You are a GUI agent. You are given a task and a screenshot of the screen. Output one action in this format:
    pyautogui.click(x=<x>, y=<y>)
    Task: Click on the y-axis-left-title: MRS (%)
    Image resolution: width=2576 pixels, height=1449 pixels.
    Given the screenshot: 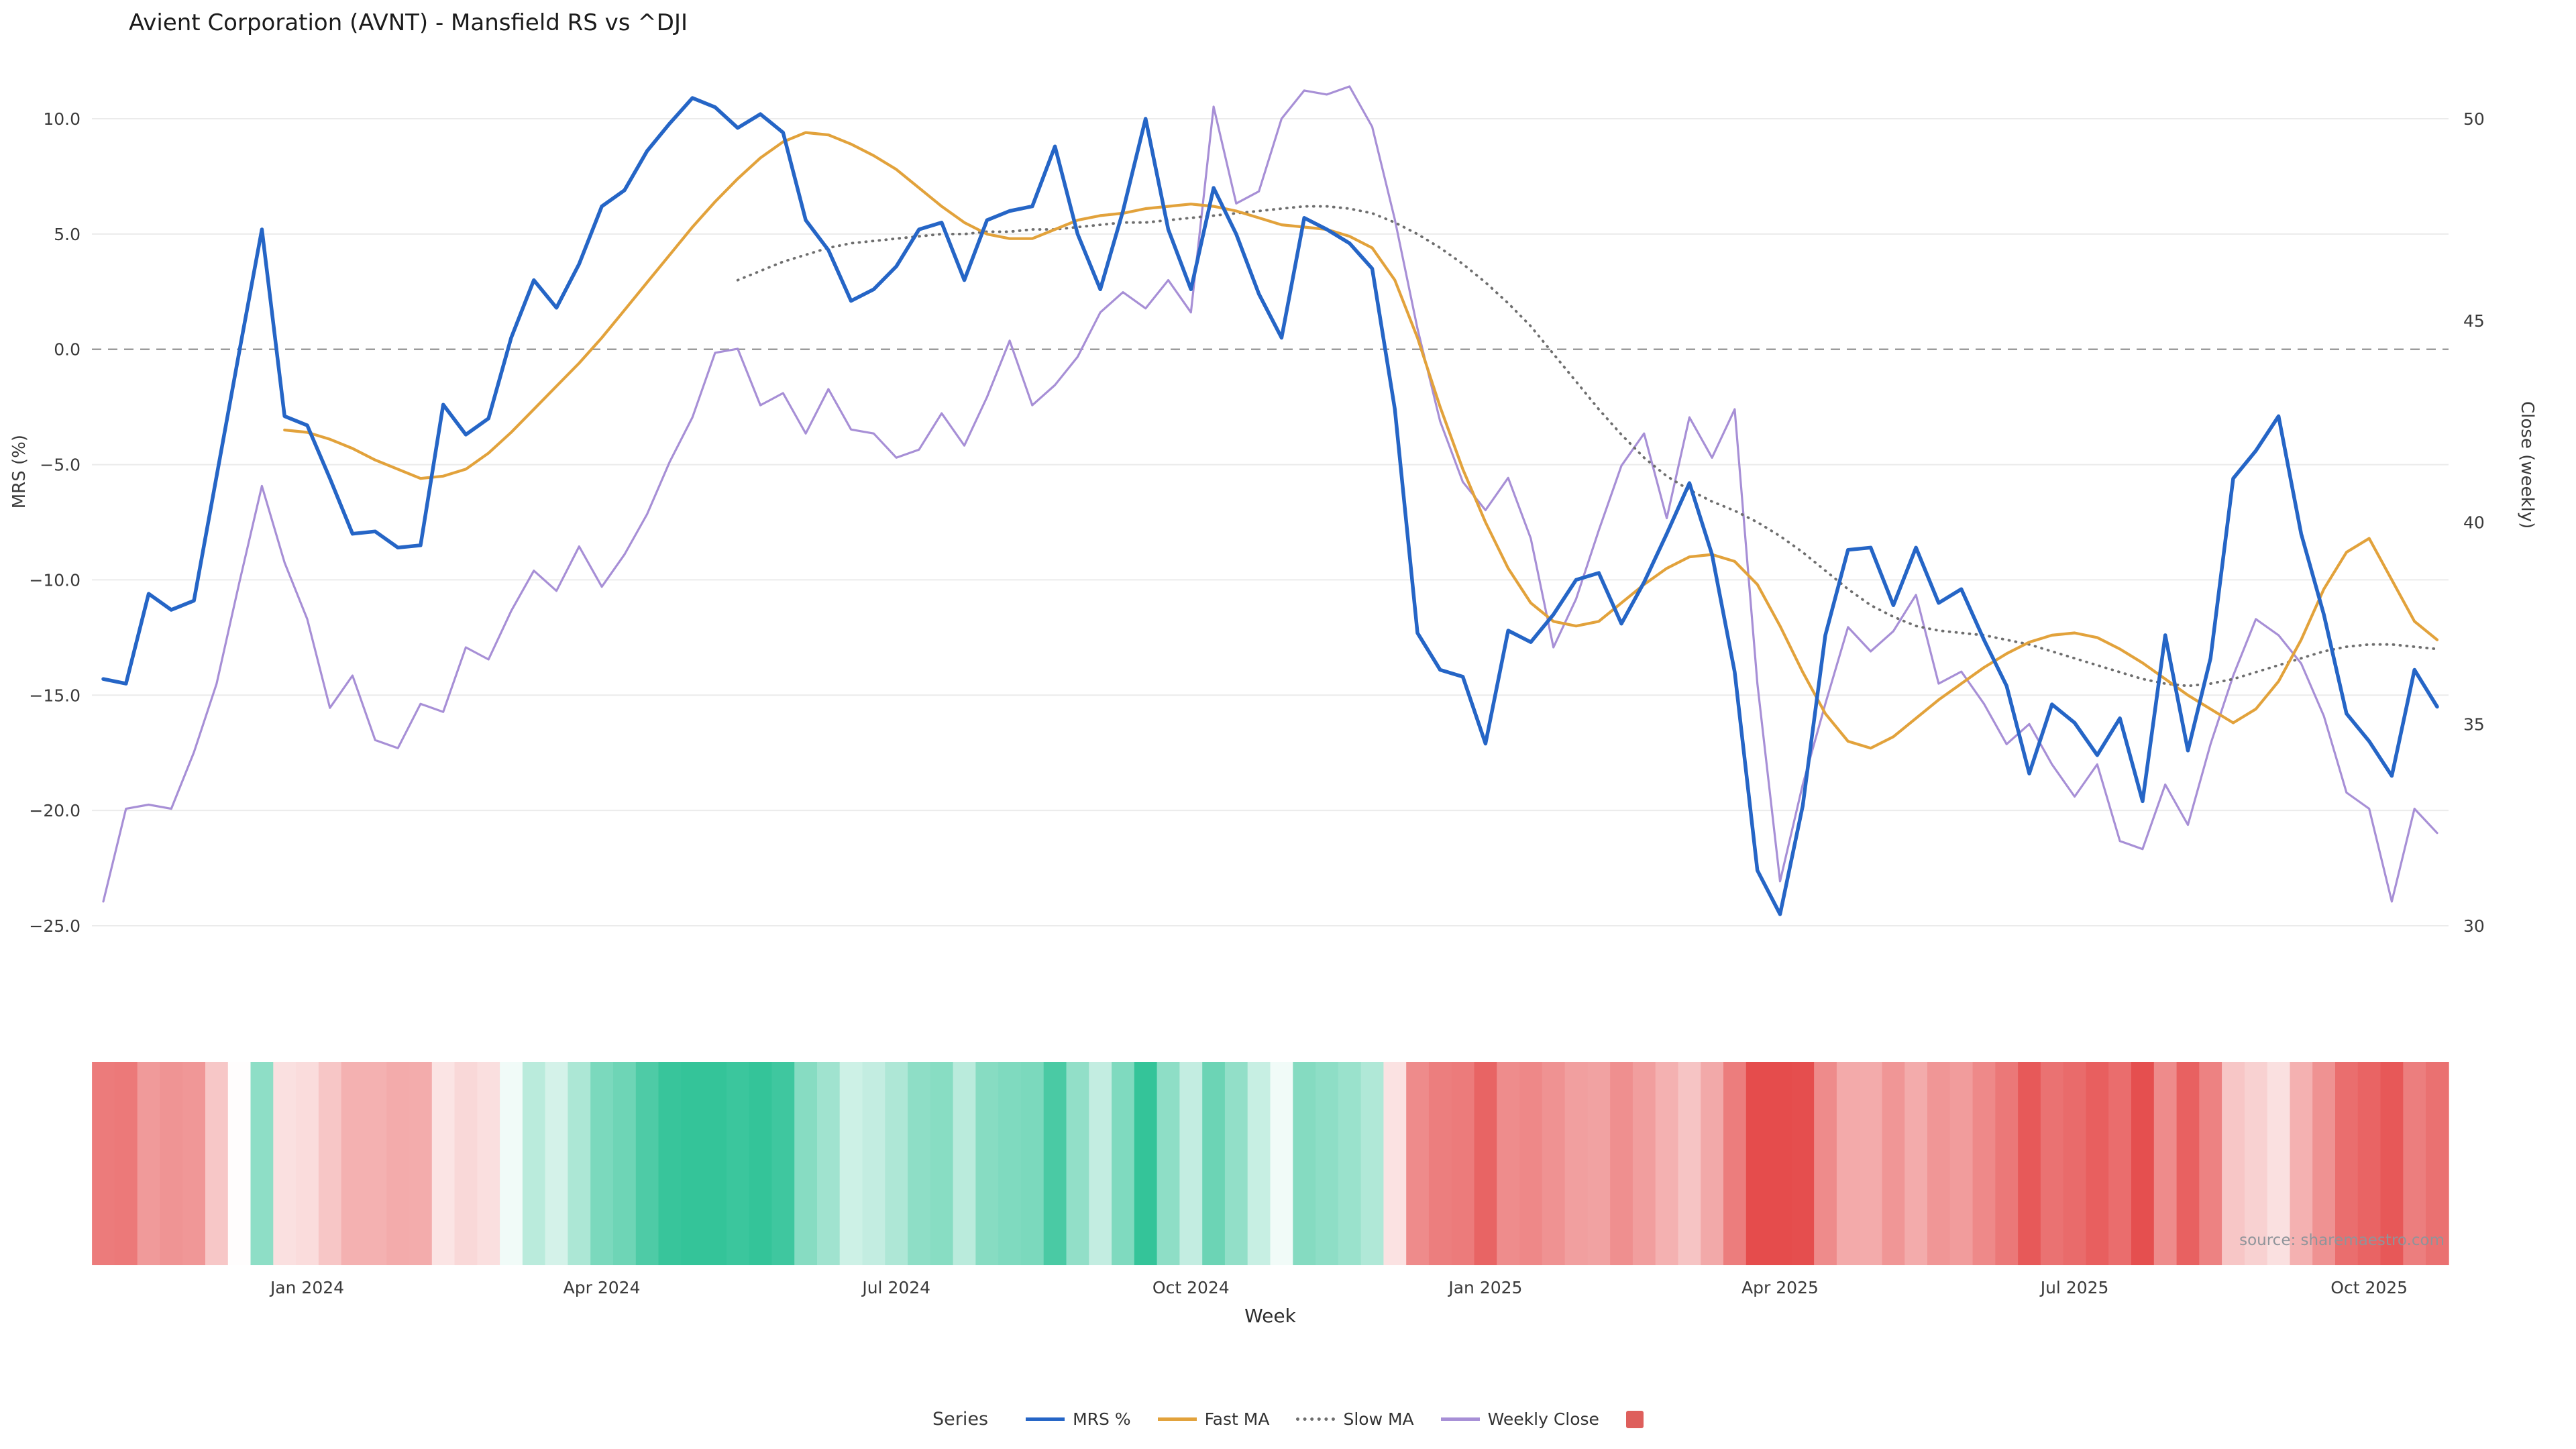 What is the action you would take?
    pyautogui.click(x=19, y=472)
    